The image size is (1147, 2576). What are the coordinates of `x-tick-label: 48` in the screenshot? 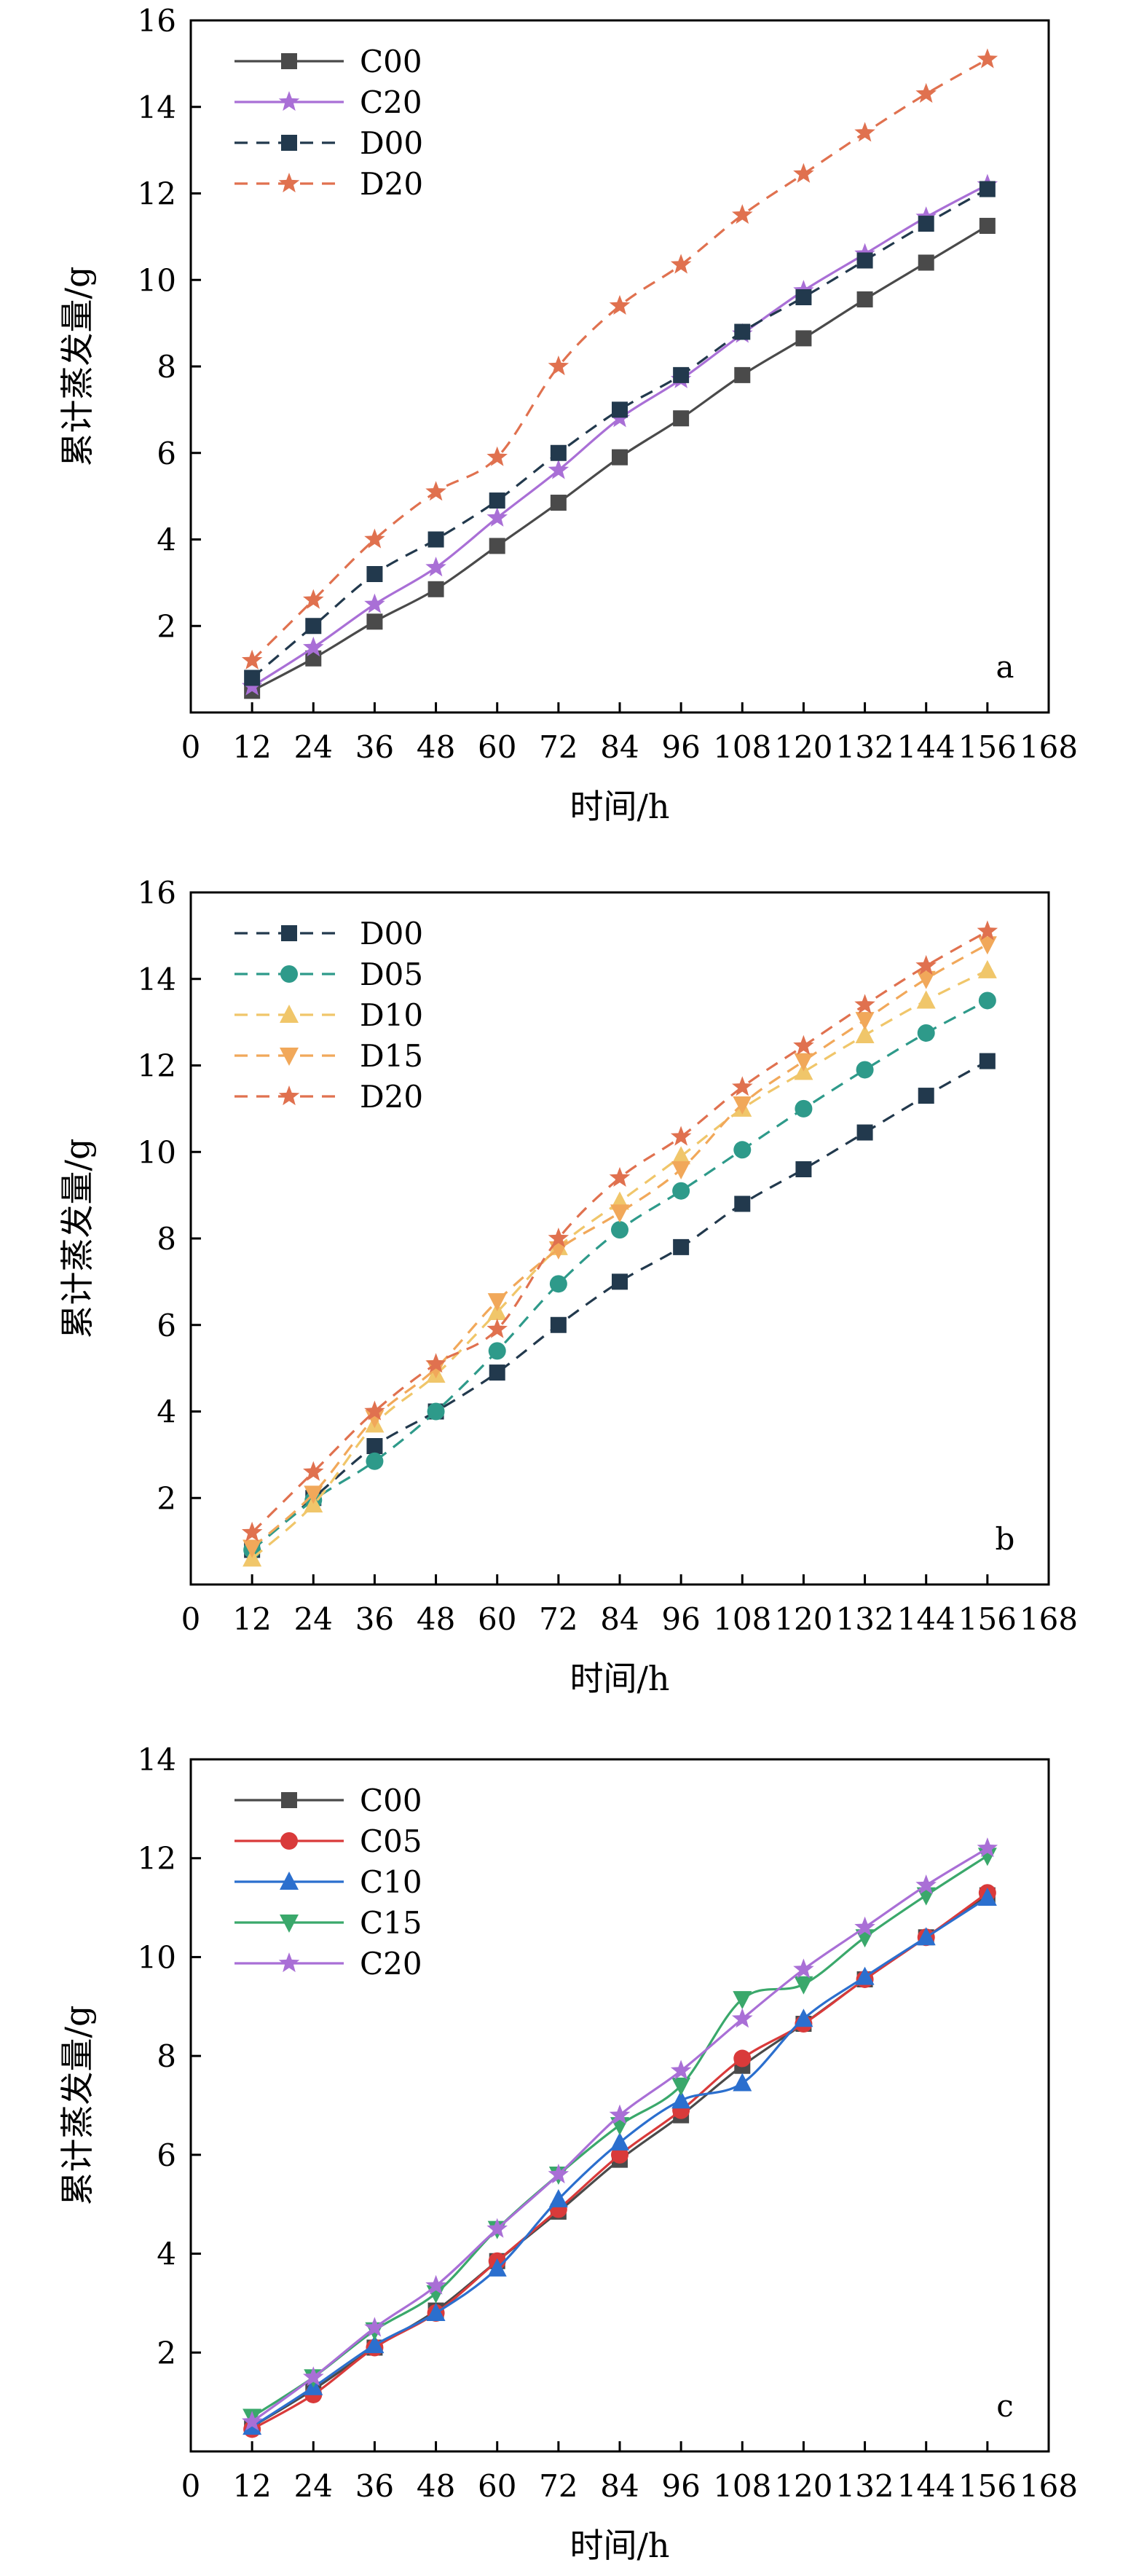 It's located at (436, 1619).